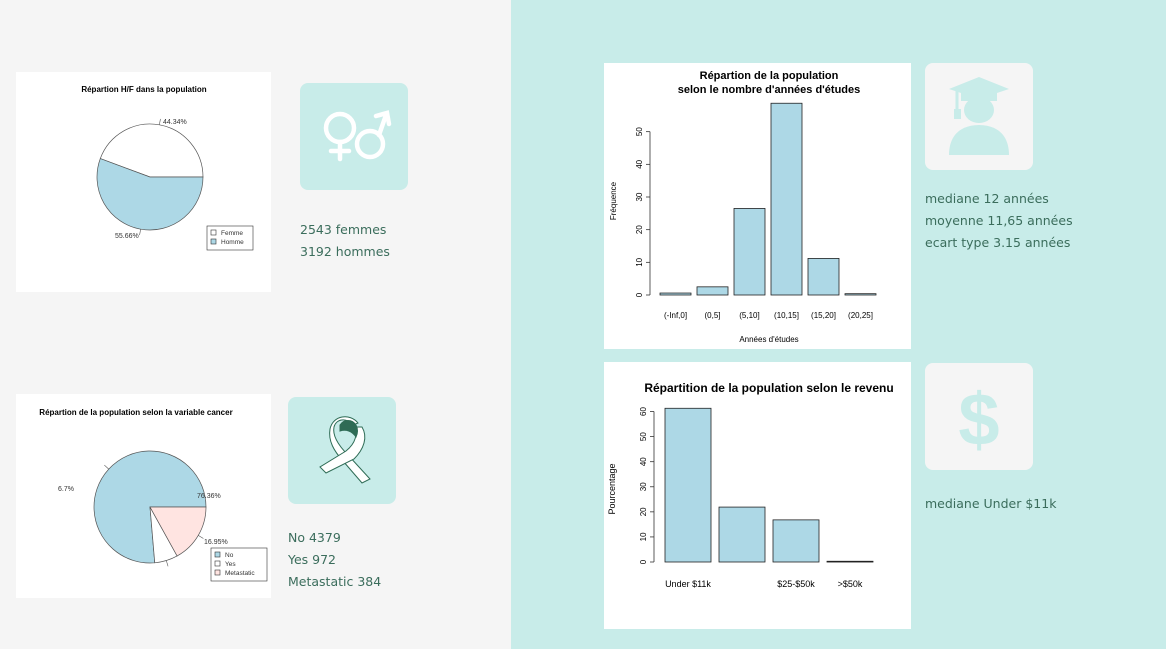  I want to click on pie-slice-no, so click(150, 507).